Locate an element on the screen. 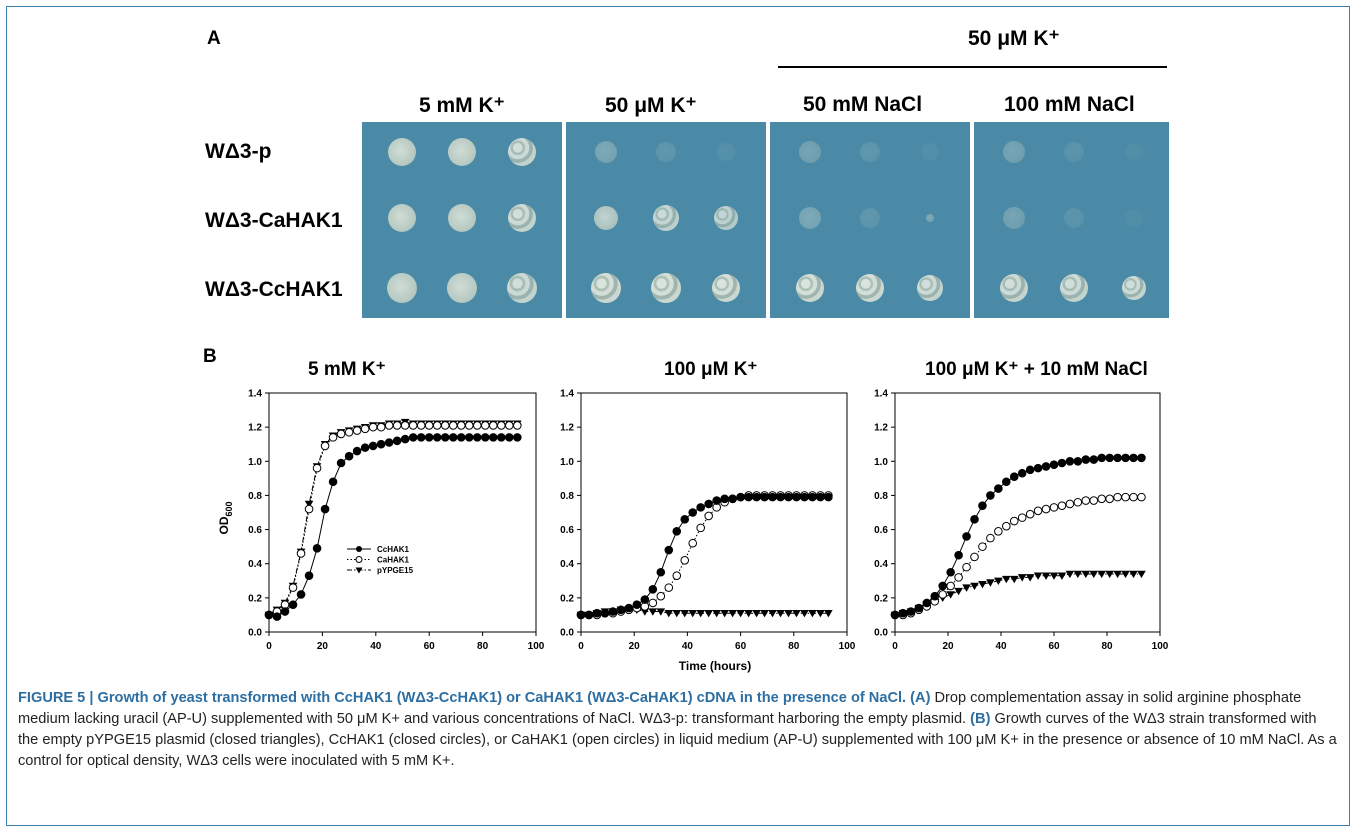 This screenshot has height=839, width=1357. caption-part-a-letter: (A) is located at coordinates (920, 698).